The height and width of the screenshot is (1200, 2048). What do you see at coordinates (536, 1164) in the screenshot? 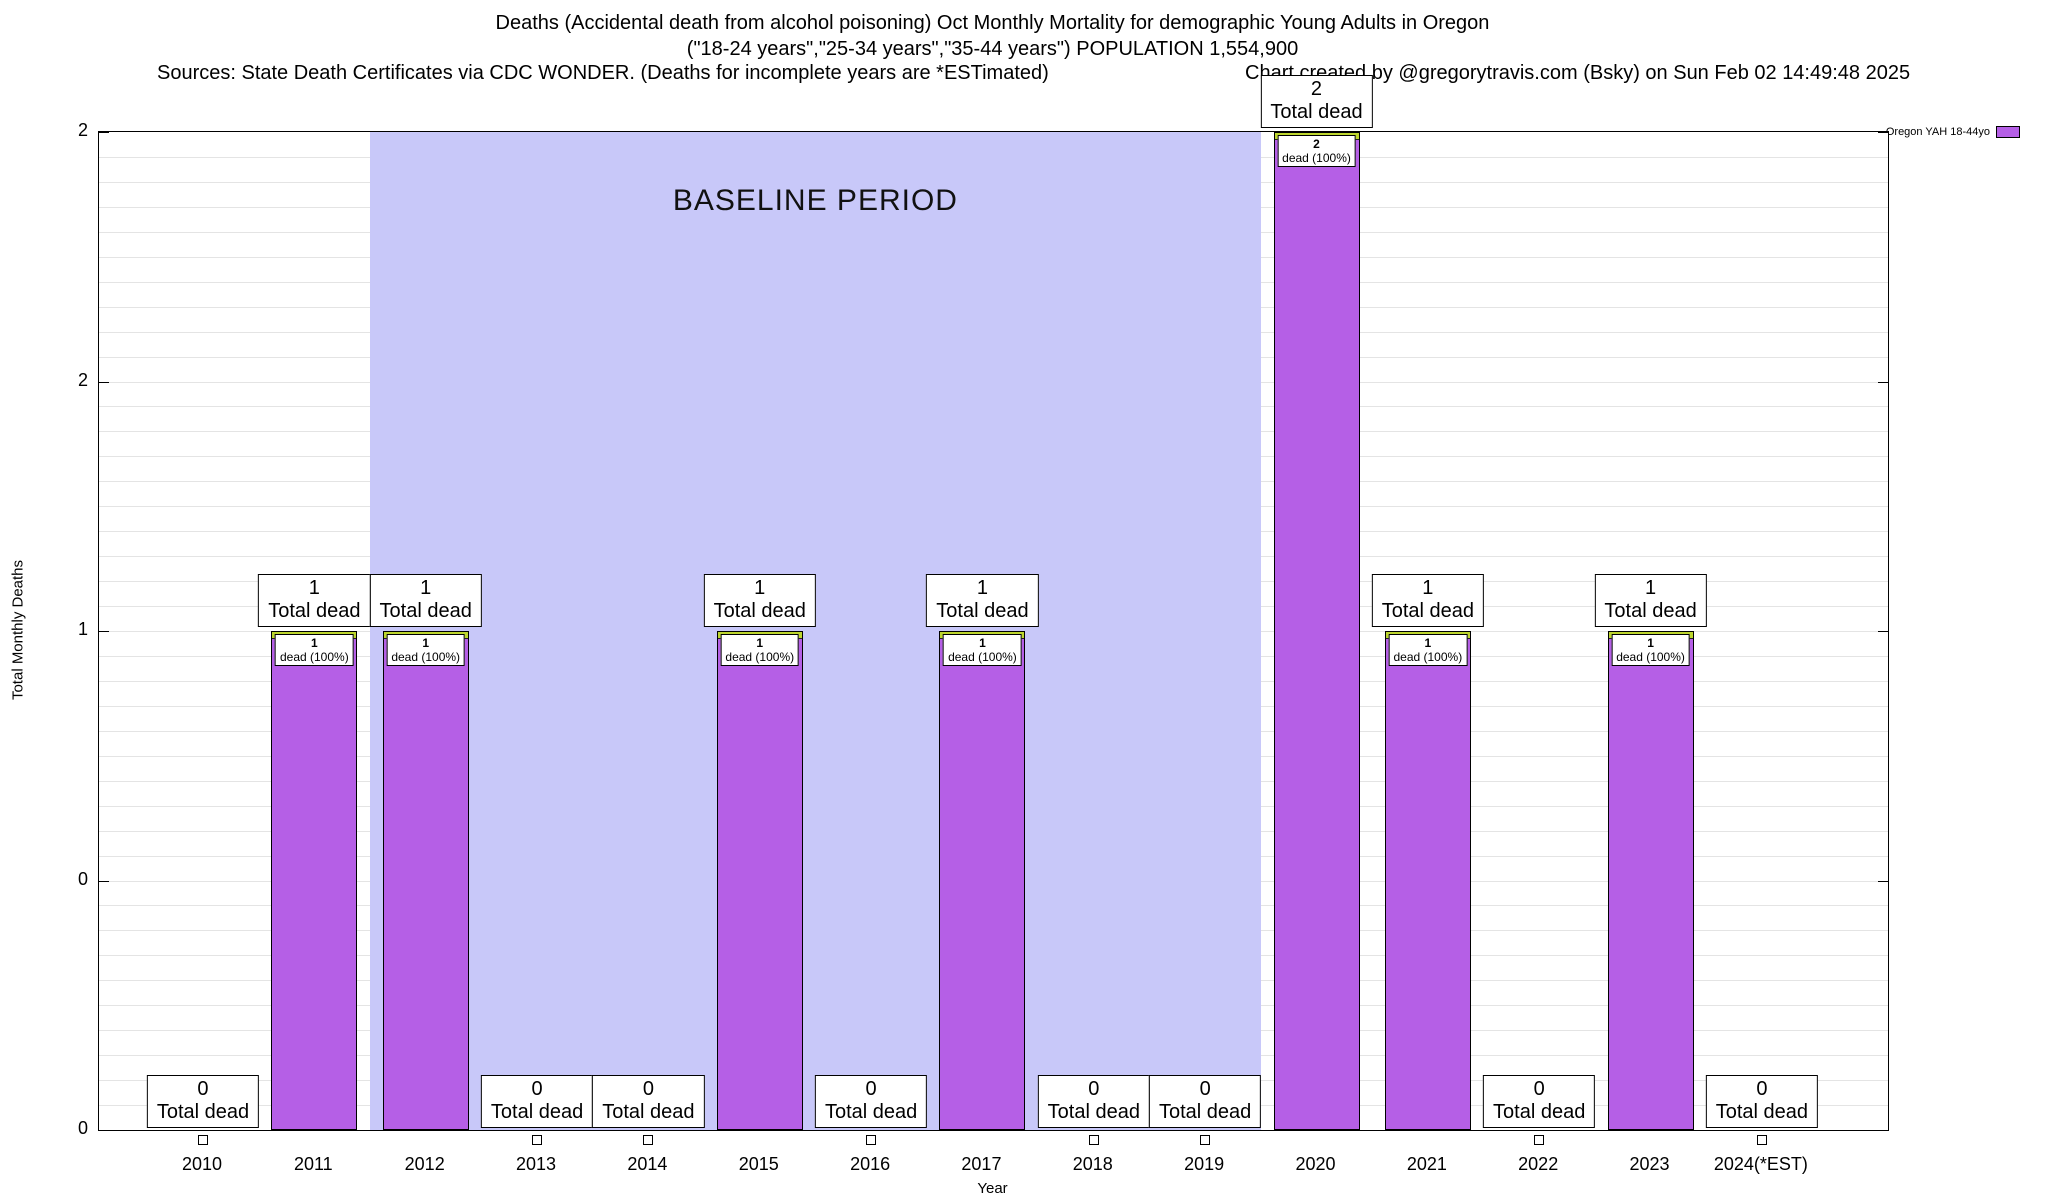
I see `x-tick-label: 2013` at bounding box center [536, 1164].